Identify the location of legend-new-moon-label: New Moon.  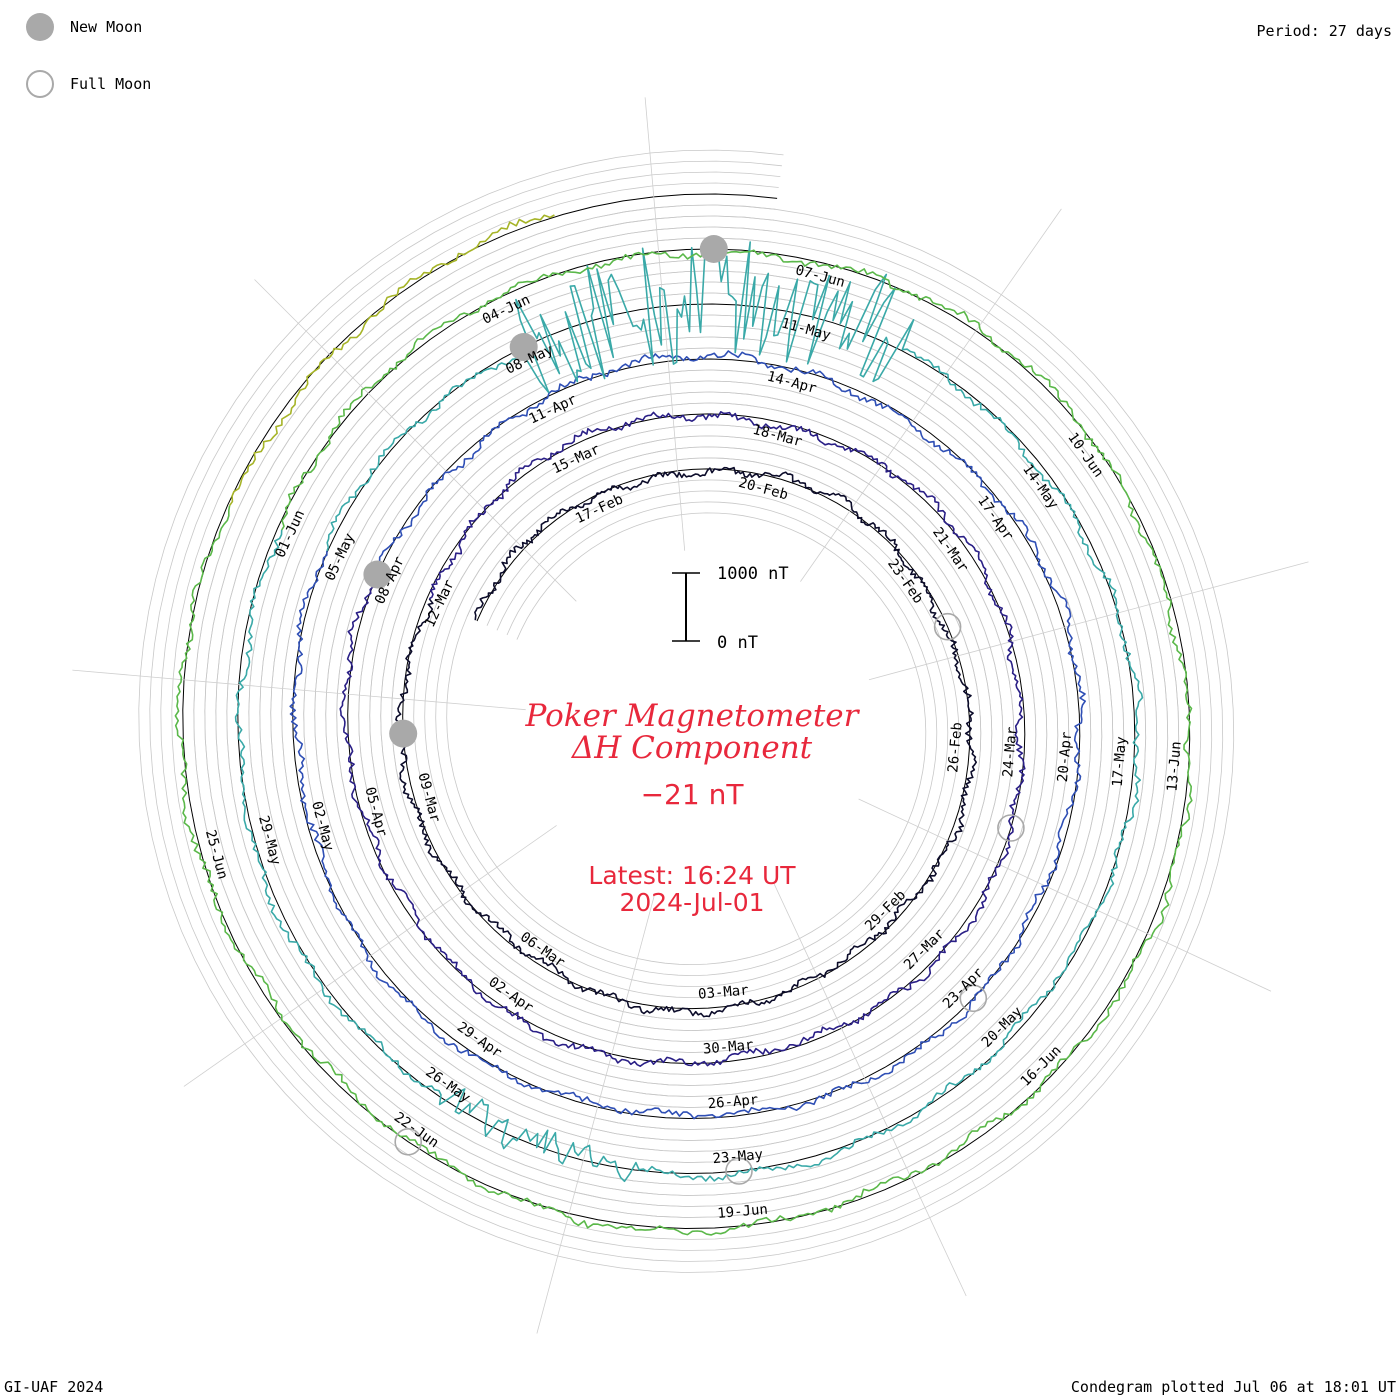
(106, 27).